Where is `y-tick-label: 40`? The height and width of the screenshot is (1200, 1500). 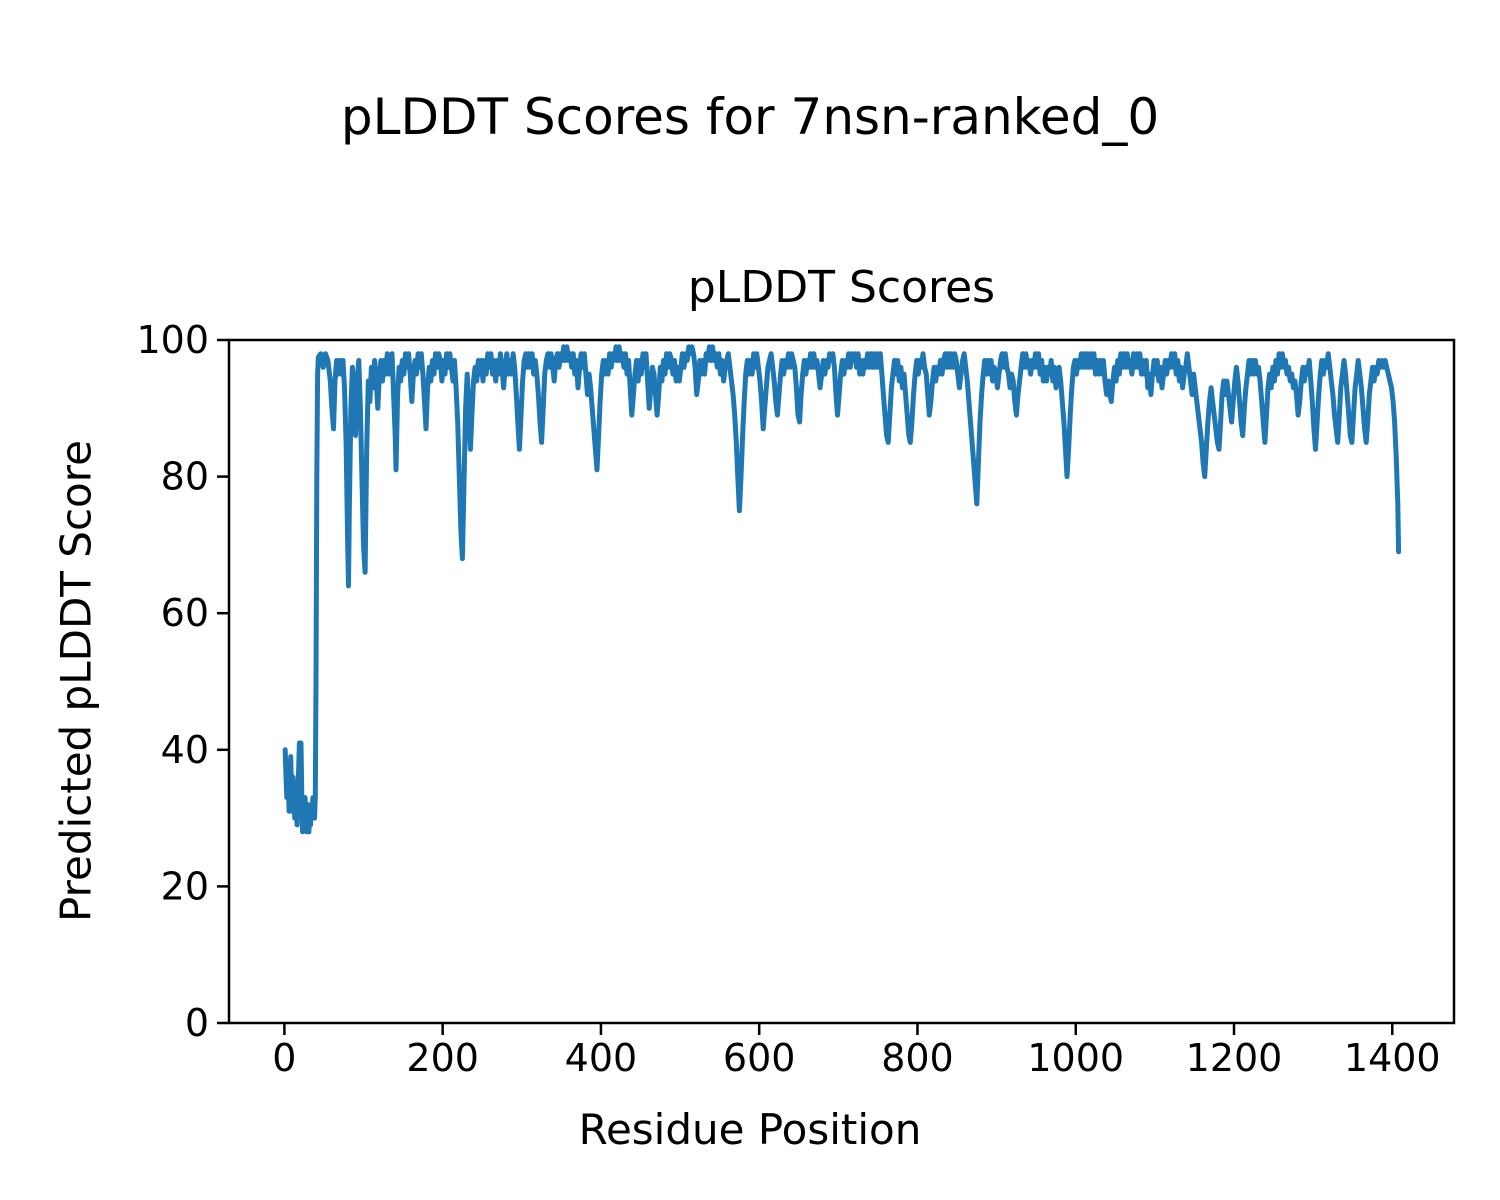 y-tick-label: 40 is located at coordinates (185, 750).